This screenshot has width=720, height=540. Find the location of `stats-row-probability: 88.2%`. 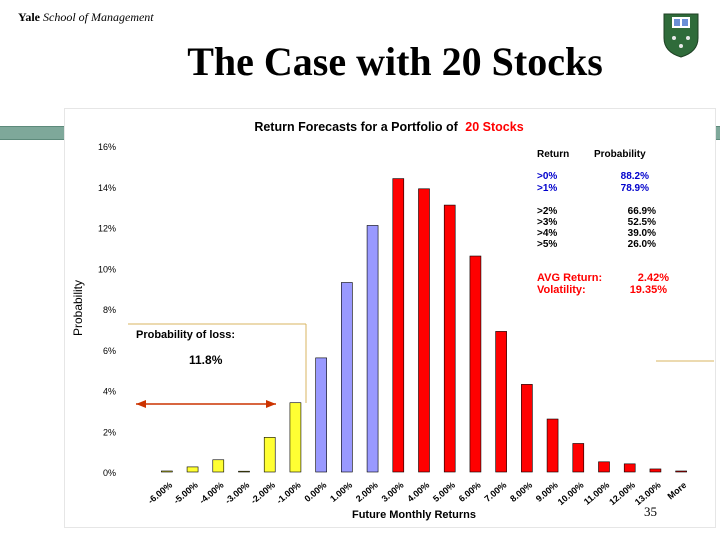

stats-row-probability: 88.2% is located at coordinates (635, 176).